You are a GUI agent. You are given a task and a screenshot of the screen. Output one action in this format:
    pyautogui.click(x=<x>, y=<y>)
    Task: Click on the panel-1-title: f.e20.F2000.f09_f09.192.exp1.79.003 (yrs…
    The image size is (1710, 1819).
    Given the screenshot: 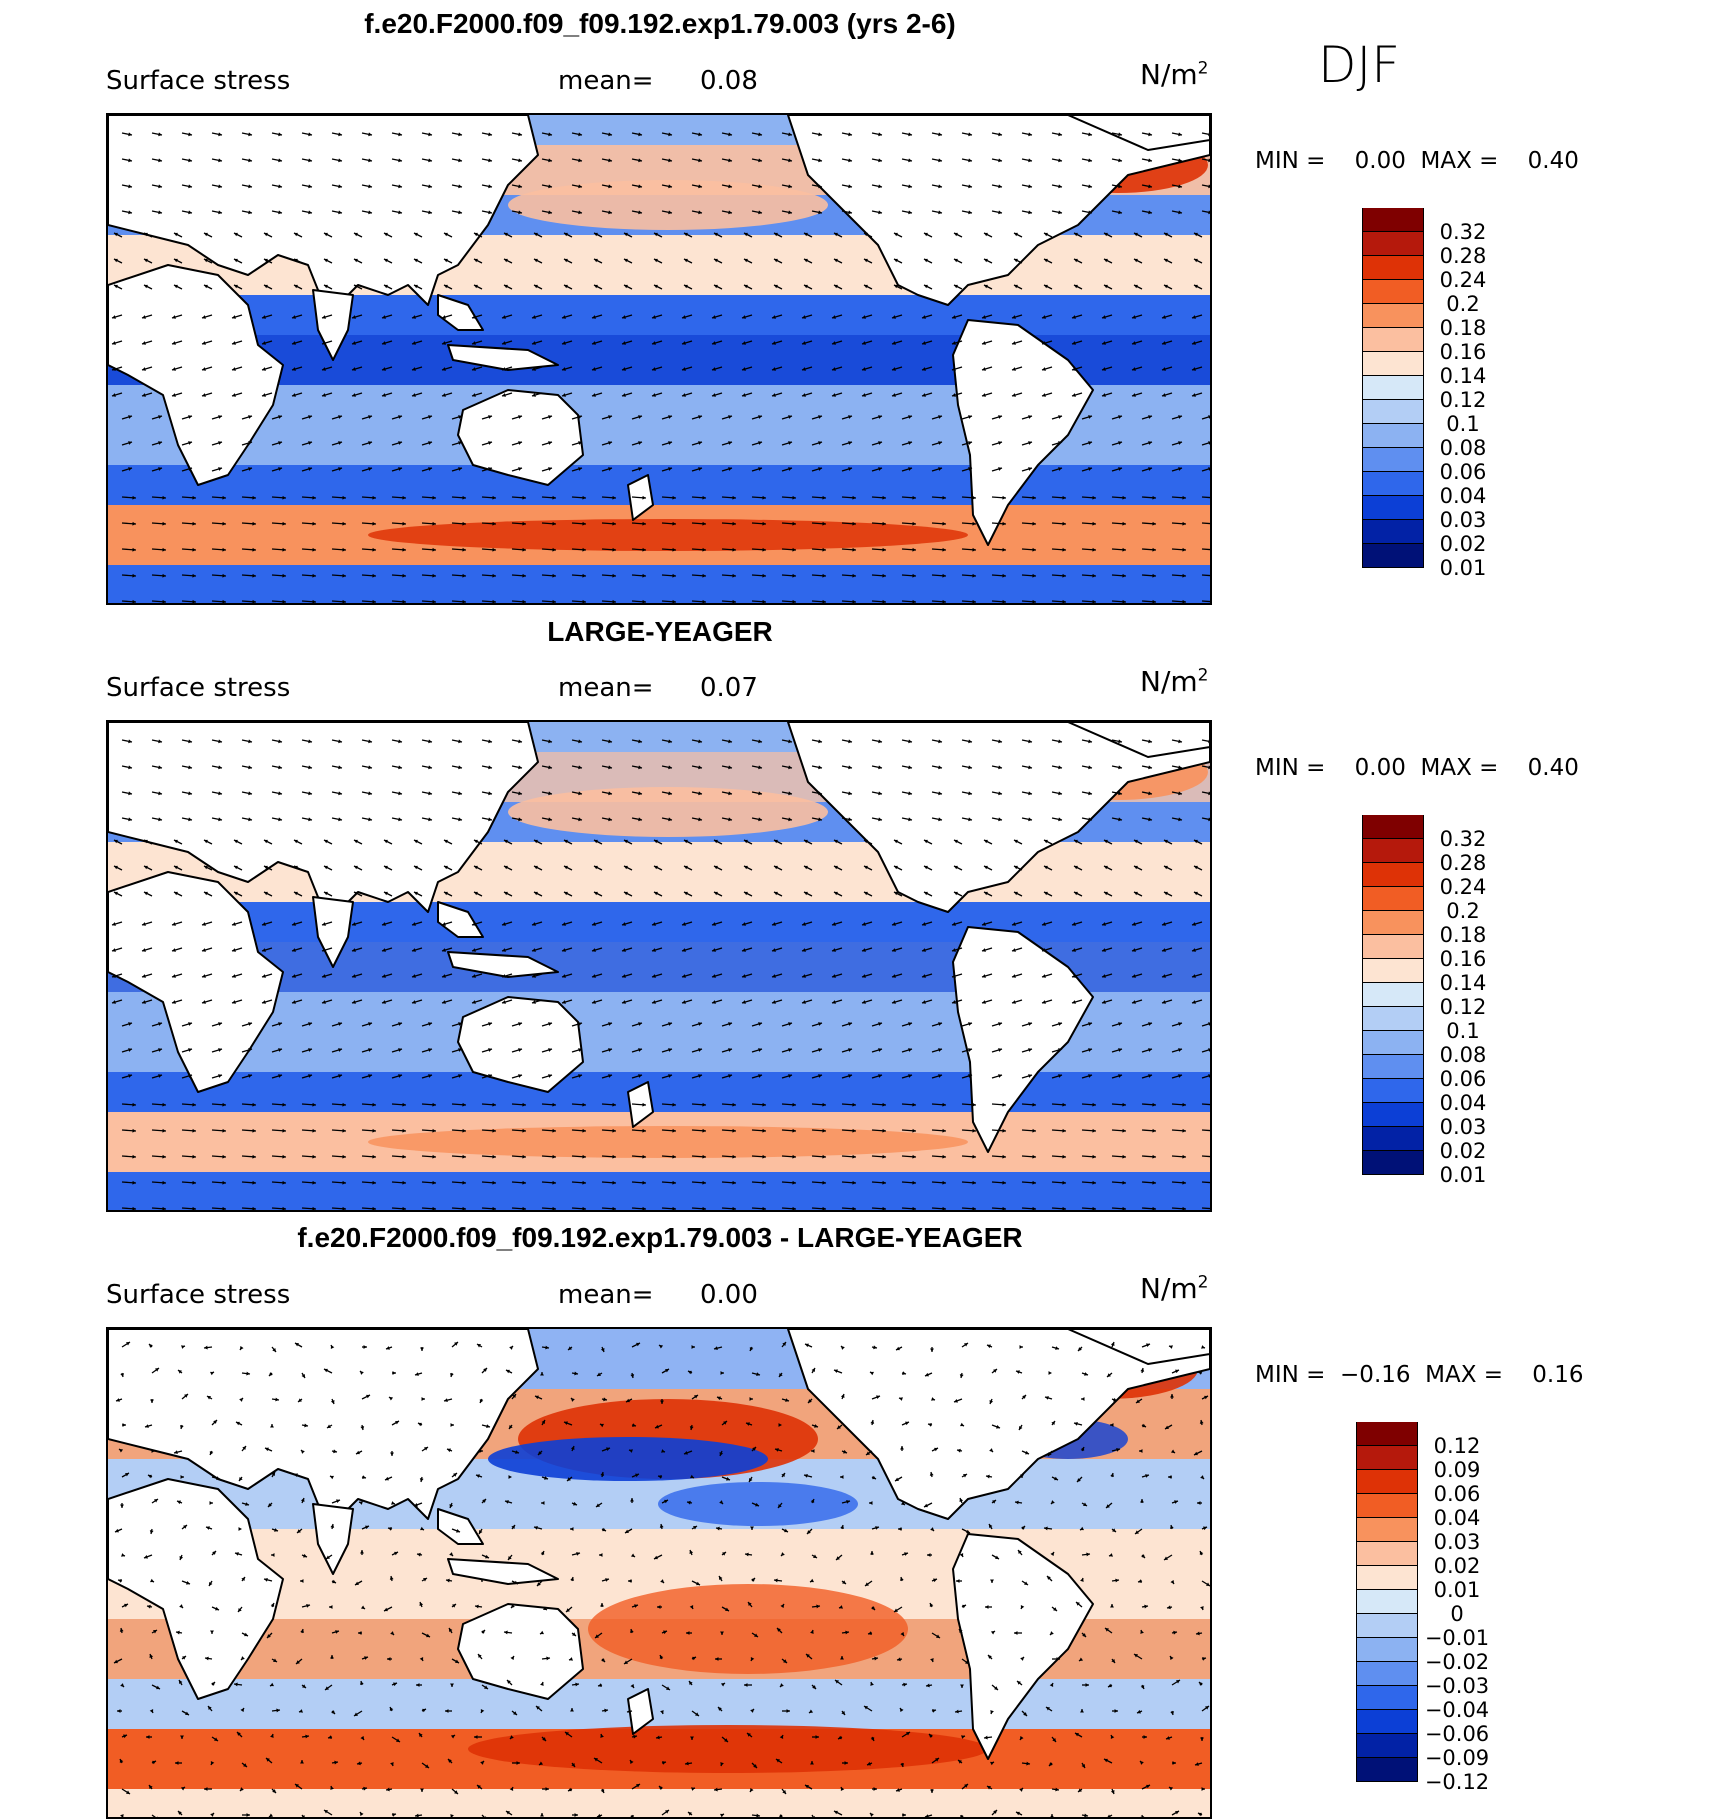 What is the action you would take?
    pyautogui.click(x=660, y=23)
    